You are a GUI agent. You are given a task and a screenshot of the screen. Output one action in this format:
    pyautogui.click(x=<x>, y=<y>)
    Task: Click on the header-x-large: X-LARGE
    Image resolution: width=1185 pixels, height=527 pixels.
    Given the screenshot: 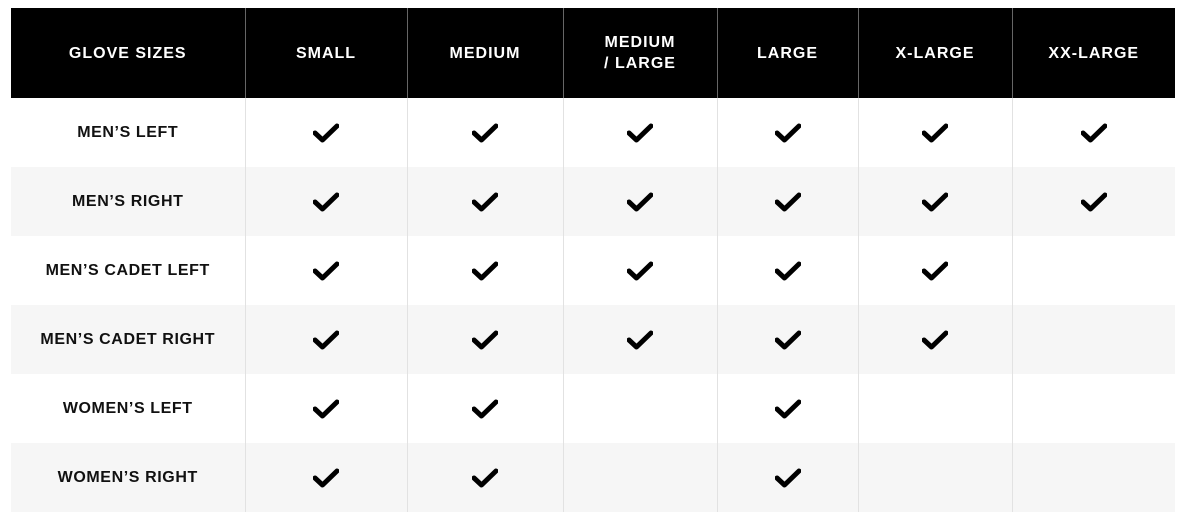 What is the action you would take?
    pyautogui.click(x=934, y=53)
    